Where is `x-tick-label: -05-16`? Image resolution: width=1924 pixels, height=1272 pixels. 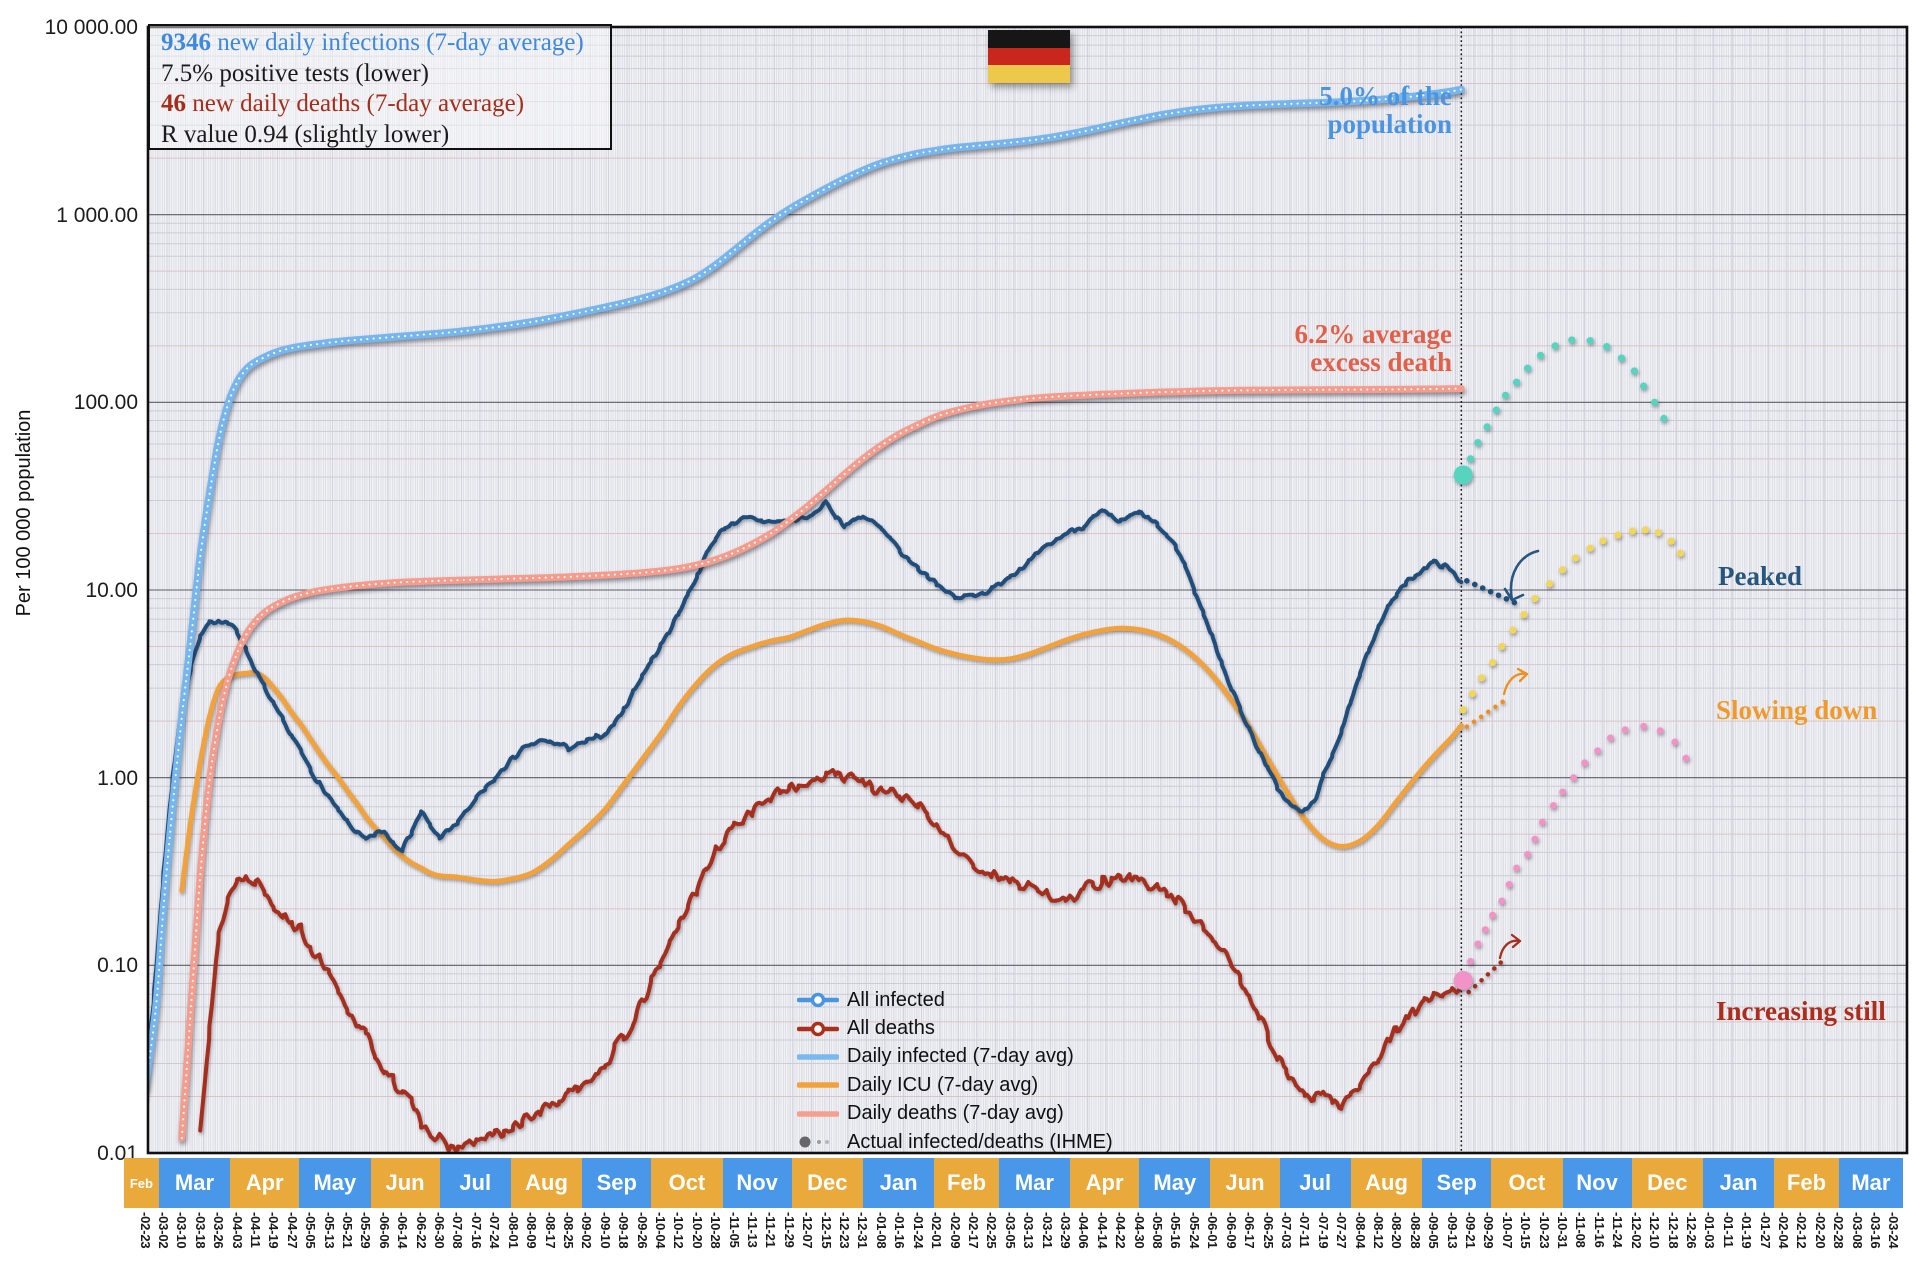
x-tick-label: -05-16 is located at coordinates (1176, 1230).